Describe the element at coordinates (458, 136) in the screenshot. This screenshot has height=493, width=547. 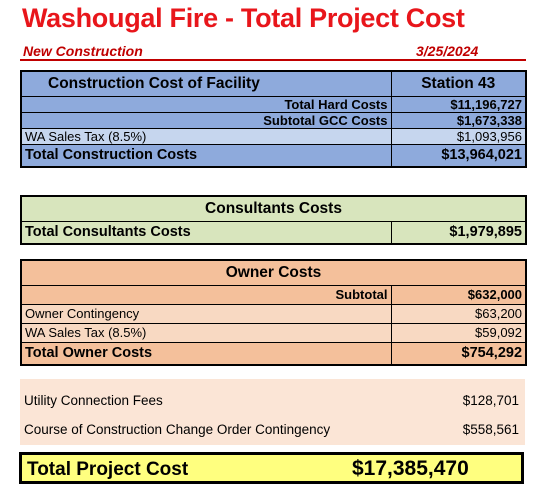
I see `construction-tax-value: $1,093,956` at that location.